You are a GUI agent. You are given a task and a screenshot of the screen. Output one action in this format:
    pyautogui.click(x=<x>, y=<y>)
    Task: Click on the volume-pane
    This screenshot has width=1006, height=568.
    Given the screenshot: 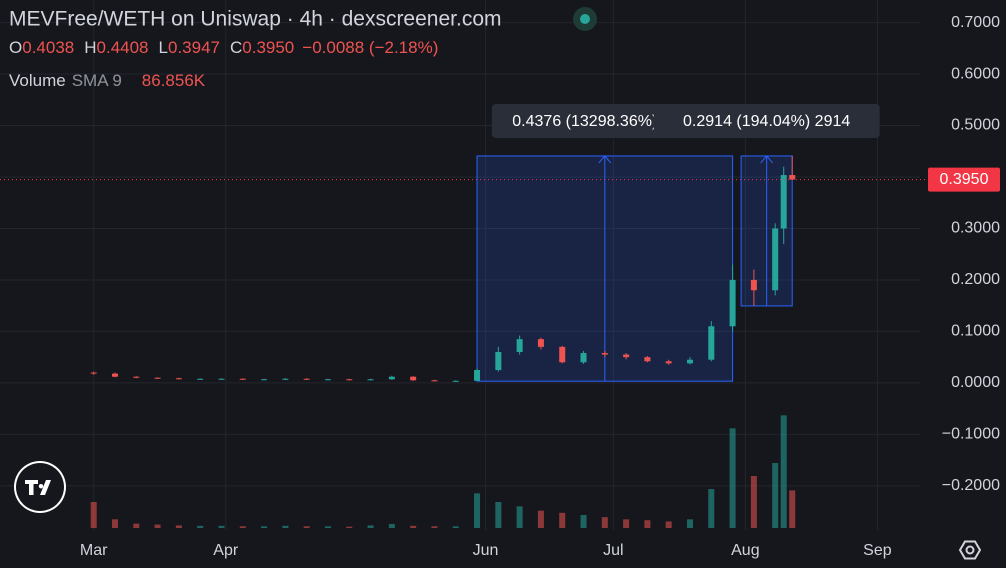 What is the action you would take?
    pyautogui.click(x=443, y=471)
    